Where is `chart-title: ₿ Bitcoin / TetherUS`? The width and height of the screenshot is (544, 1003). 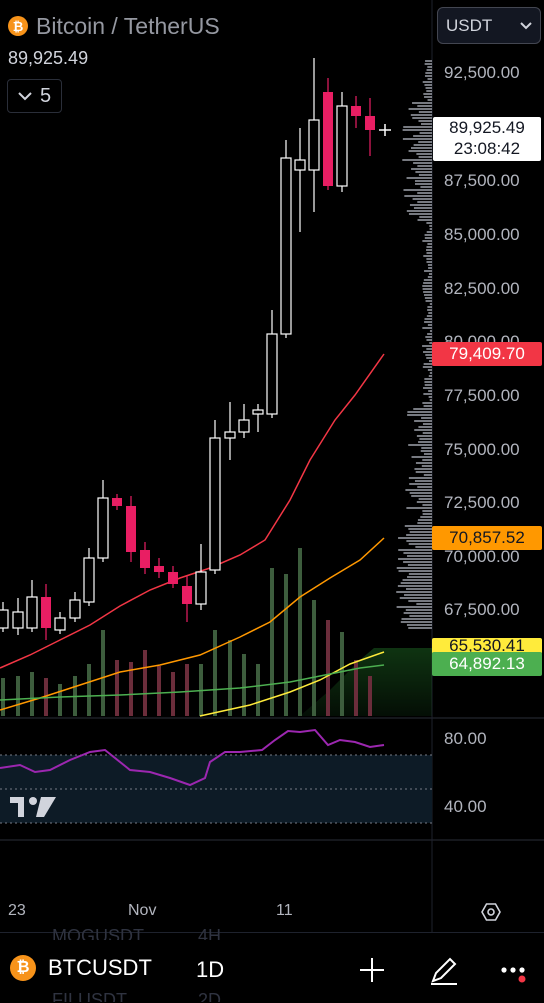 chart-title: ₿ Bitcoin / TetherUS is located at coordinates (114, 26).